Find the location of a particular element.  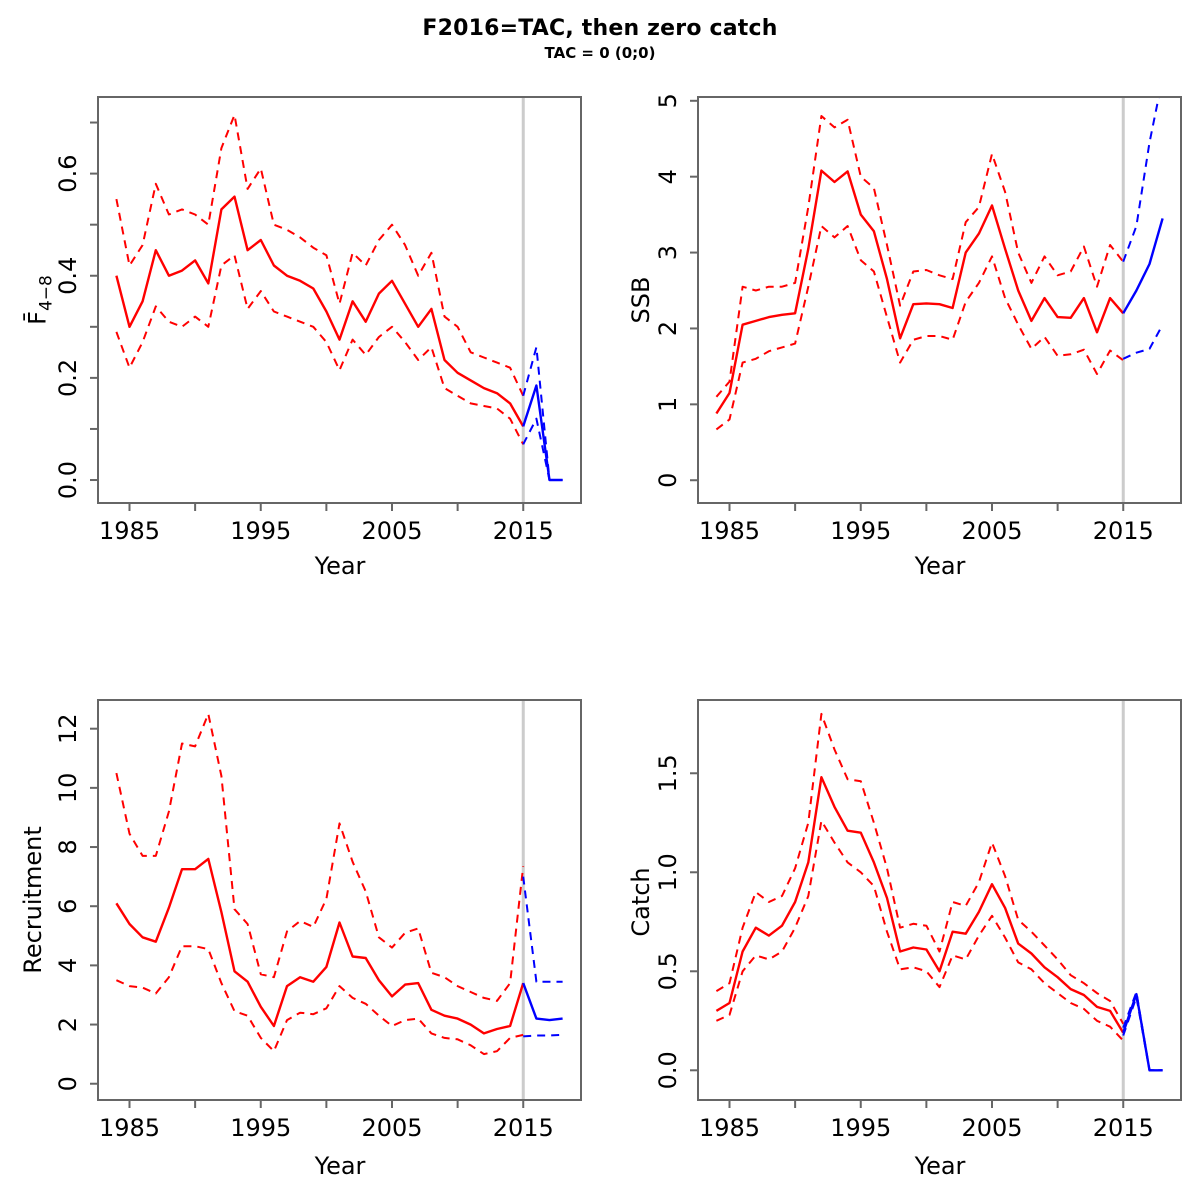

x-axis-label-fbar: Year is located at coordinates (340, 566).